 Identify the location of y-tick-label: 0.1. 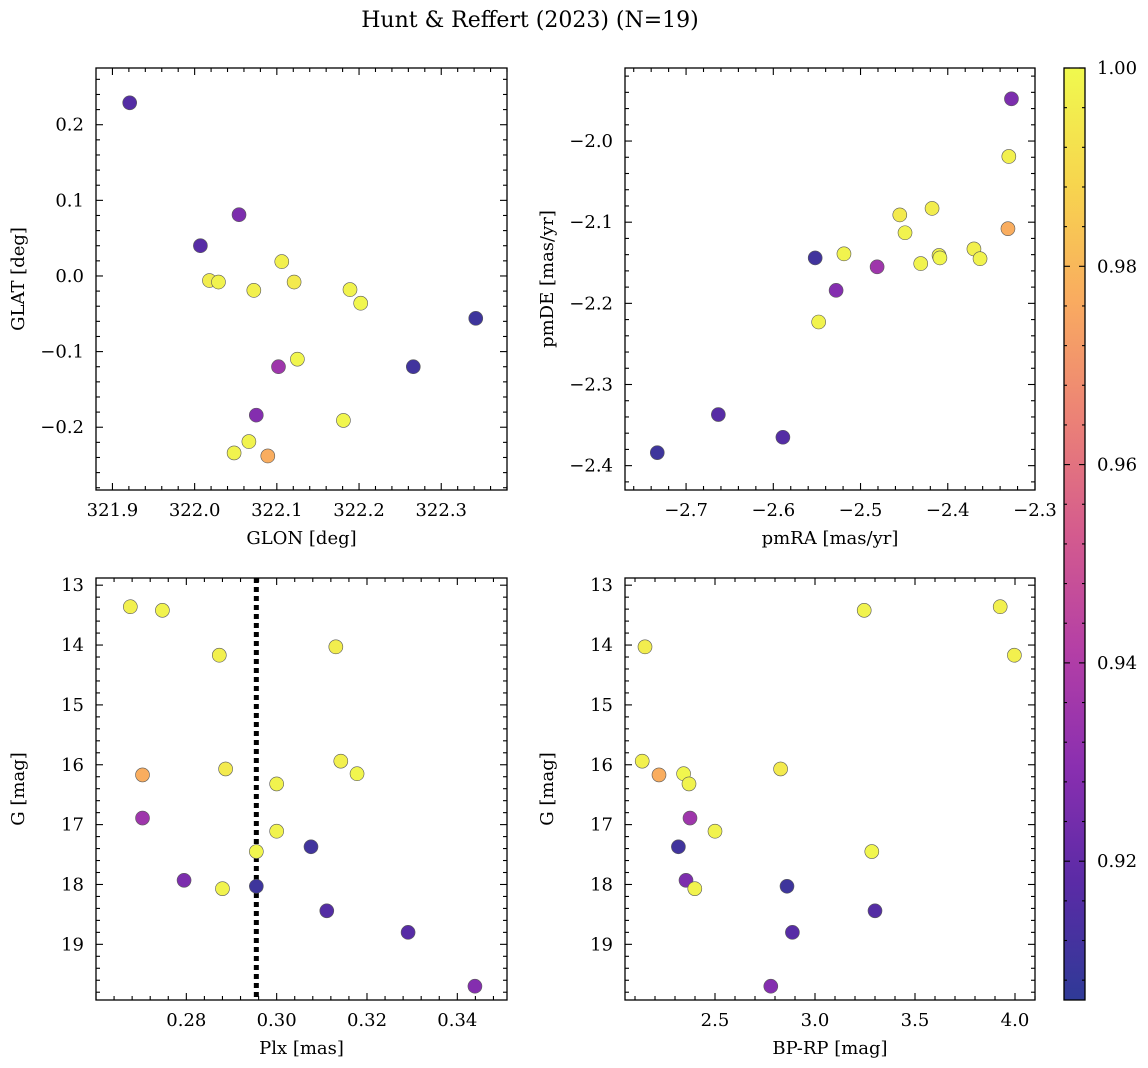
(69, 200).